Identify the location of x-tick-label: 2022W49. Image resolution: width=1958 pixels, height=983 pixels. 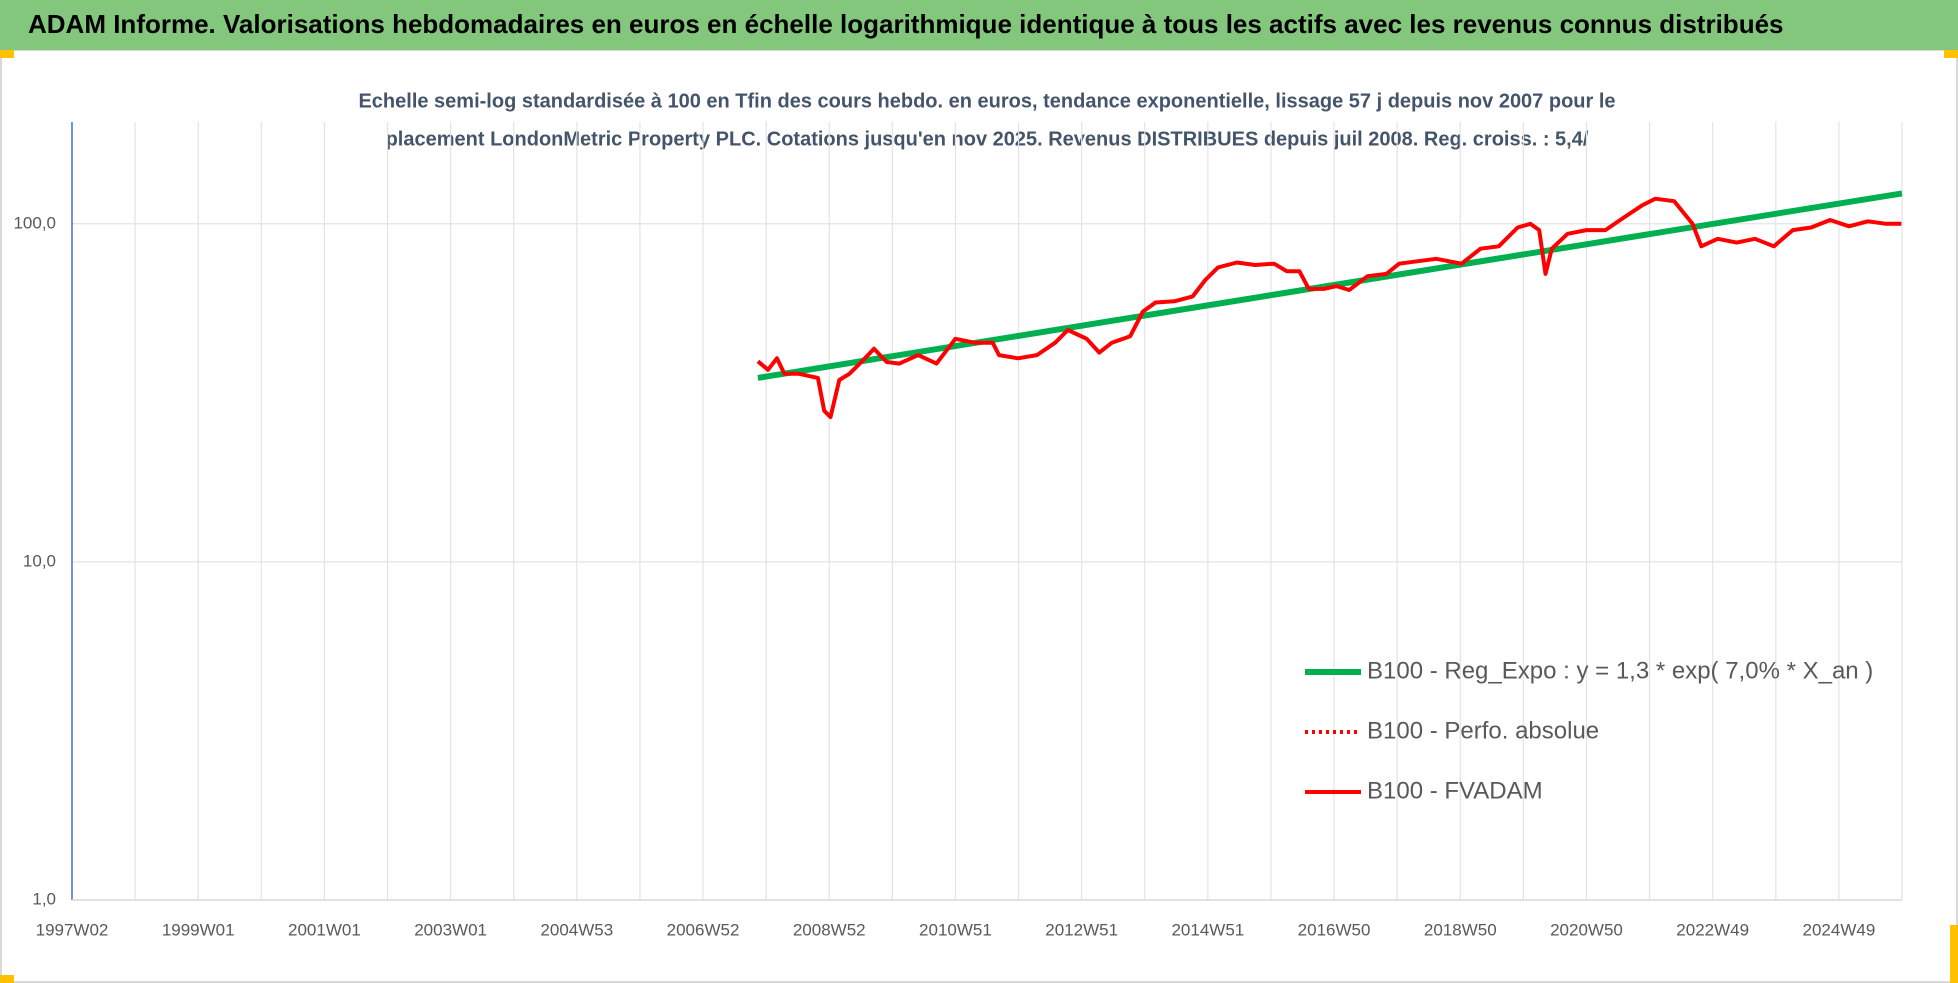
(1712, 929).